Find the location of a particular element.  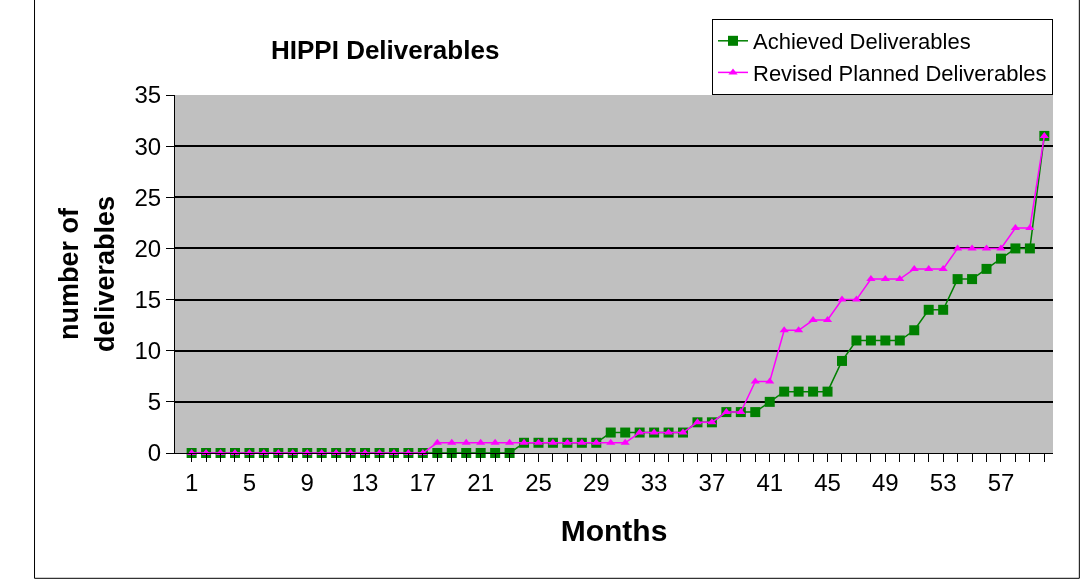

x-tick-label: 13 is located at coordinates (365, 482).